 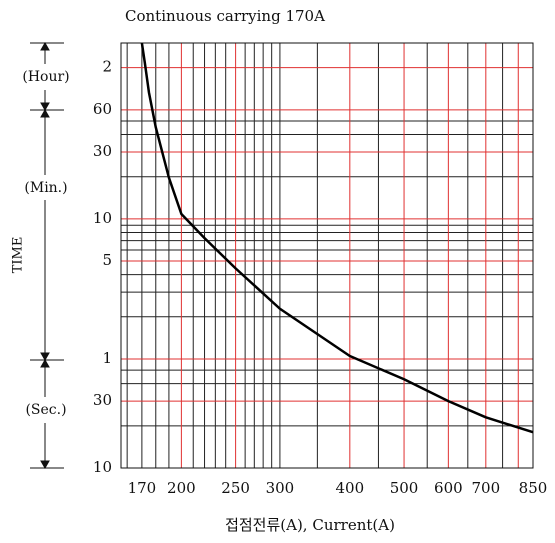 I want to click on x-tick-label: 850, so click(x=533, y=488).